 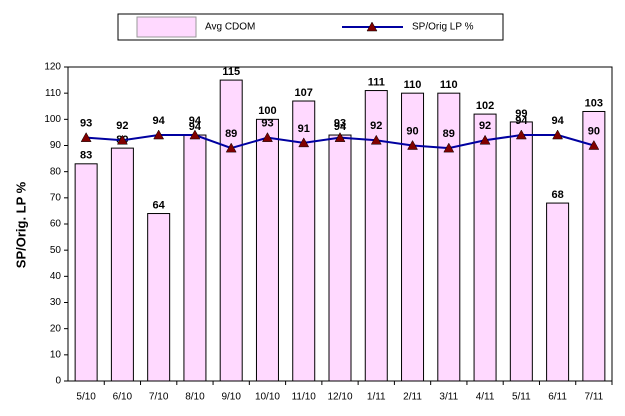 What do you see at coordinates (56, 224) in the screenshot?
I see `y-tick-label: 60` at bounding box center [56, 224].